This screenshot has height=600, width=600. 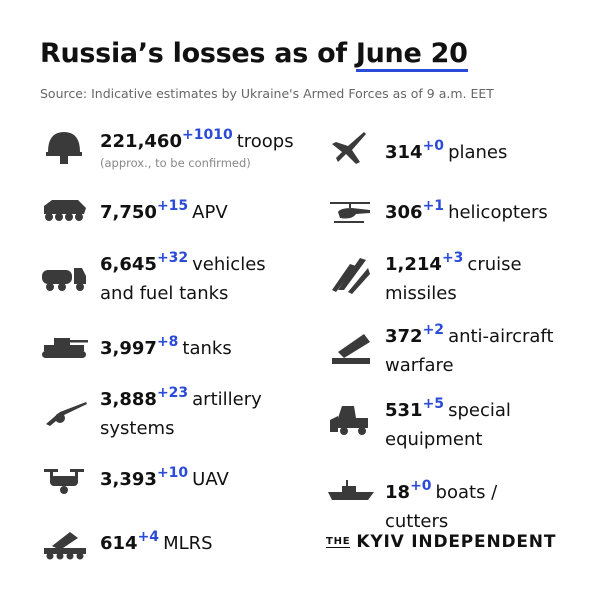 I want to click on label: MLRS, so click(x=188, y=543).